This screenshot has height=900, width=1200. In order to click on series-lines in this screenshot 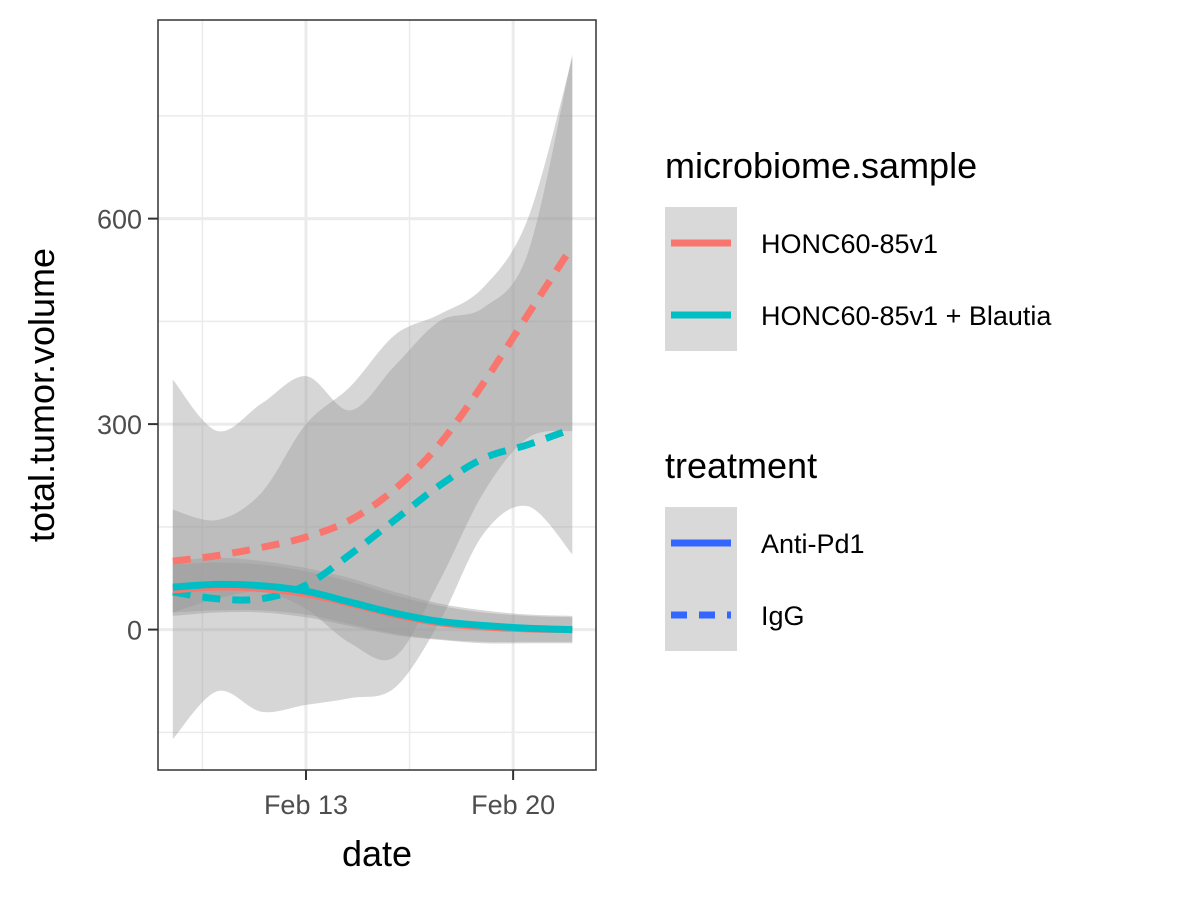, I will do `click(374, 439)`.